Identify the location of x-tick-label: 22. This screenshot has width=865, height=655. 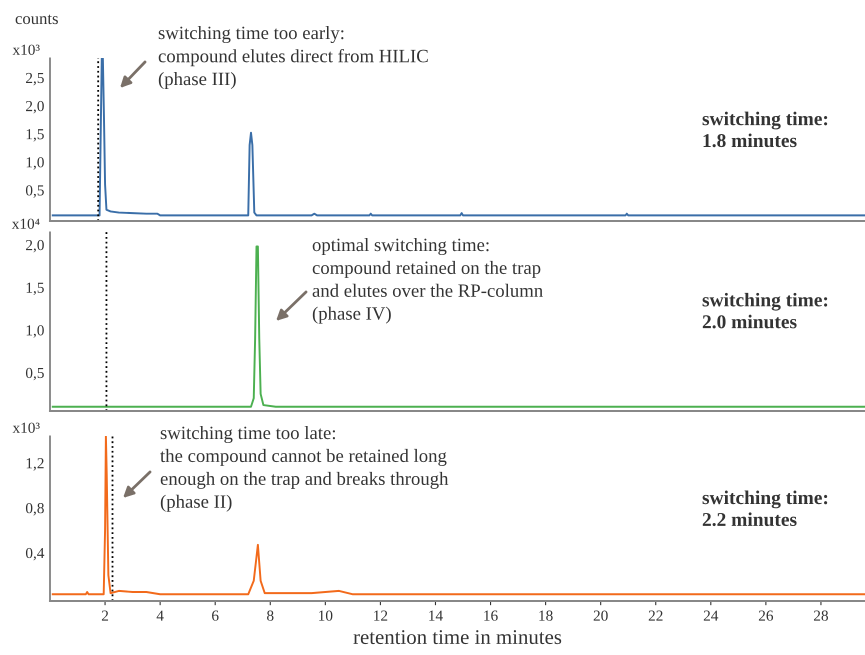
(655, 615).